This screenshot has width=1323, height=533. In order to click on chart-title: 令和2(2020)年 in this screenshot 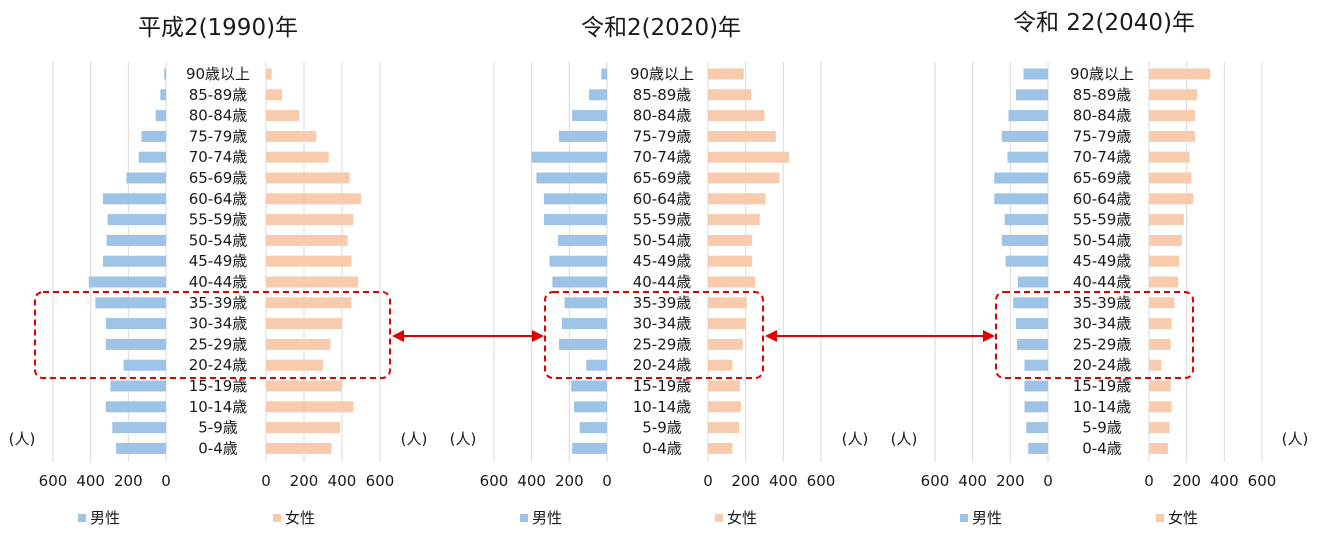, I will do `click(661, 28)`.